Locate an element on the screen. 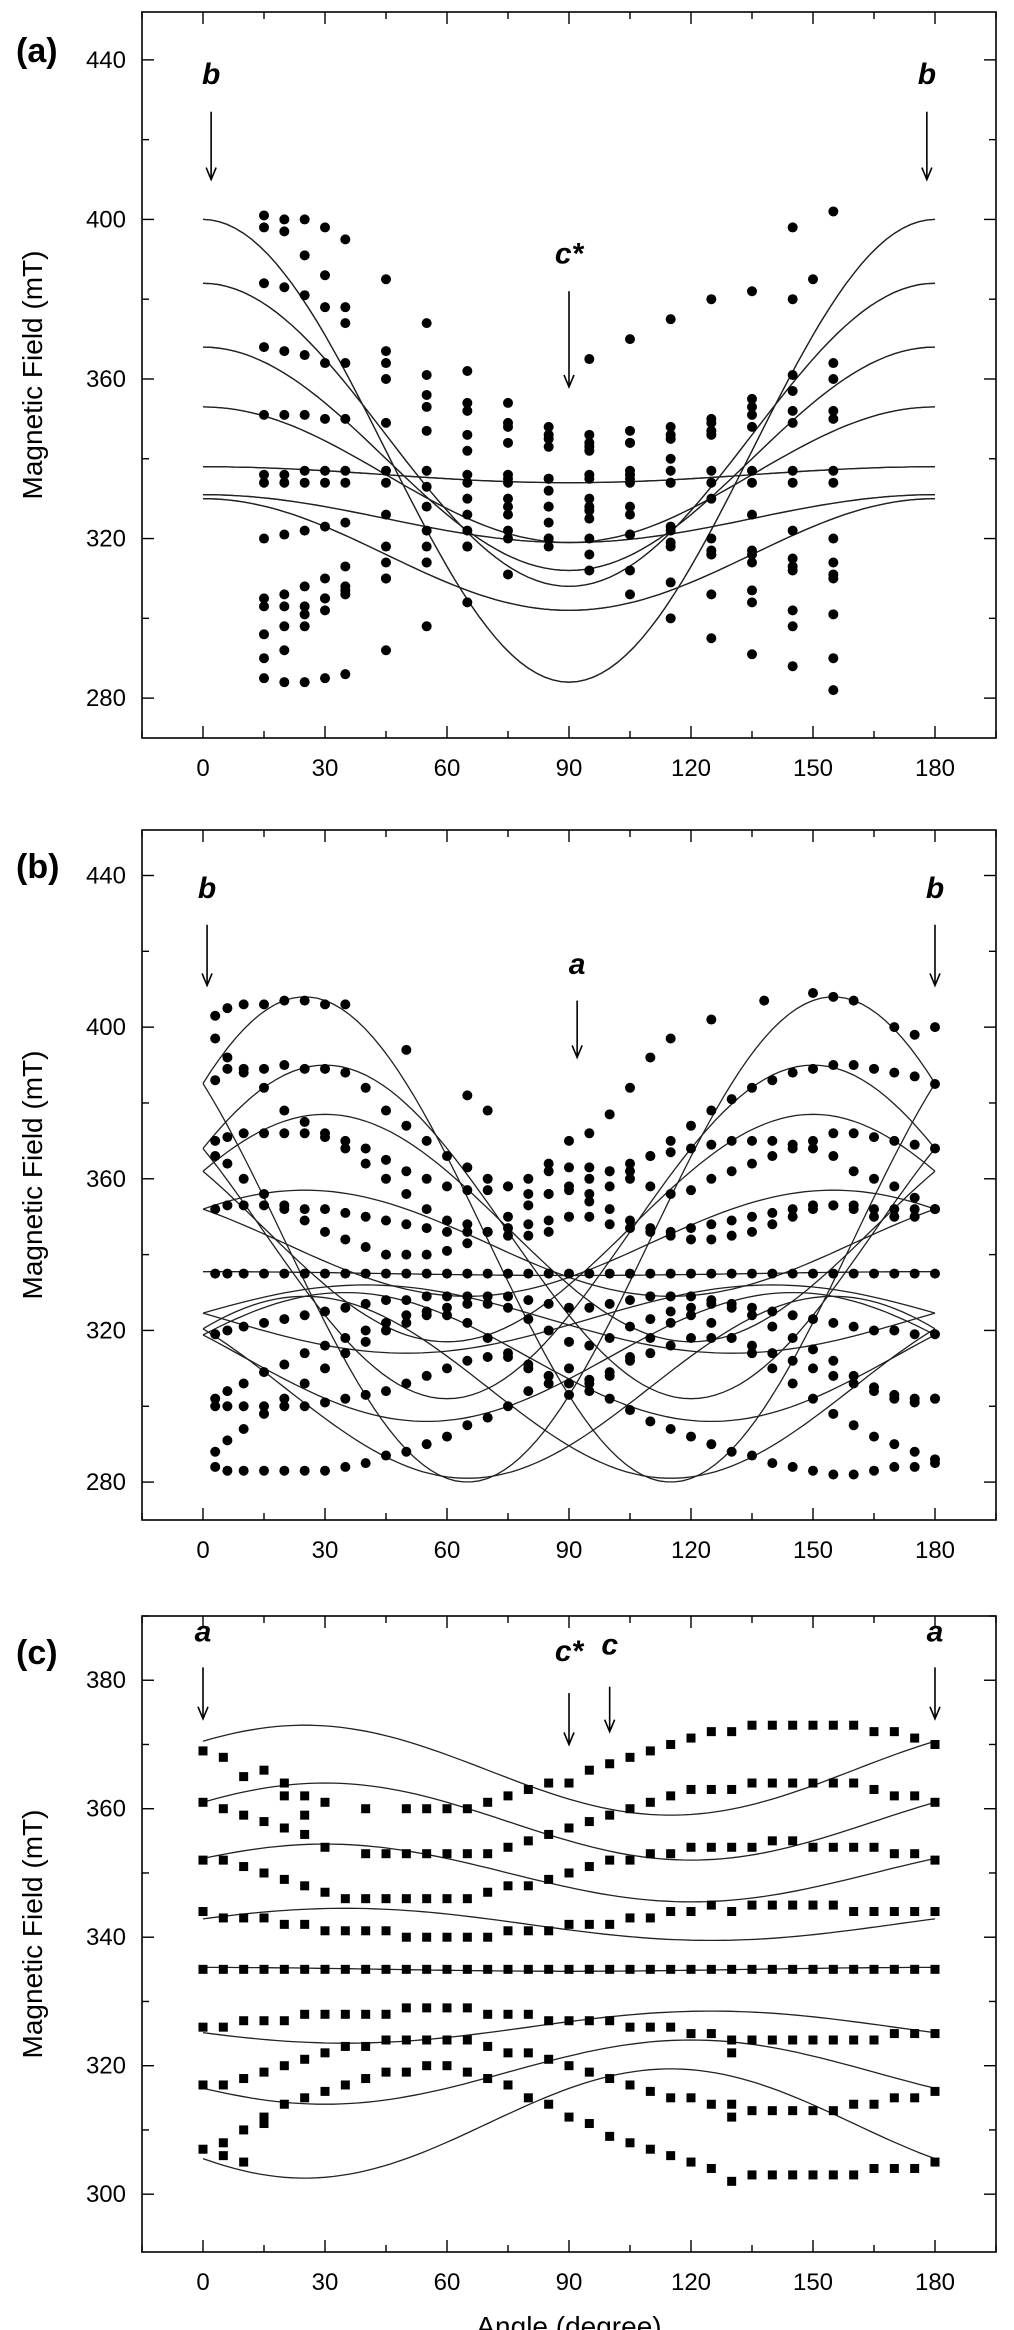  y-axis-label: Magnetic Field (mT) is located at coordinates (32, 1934).